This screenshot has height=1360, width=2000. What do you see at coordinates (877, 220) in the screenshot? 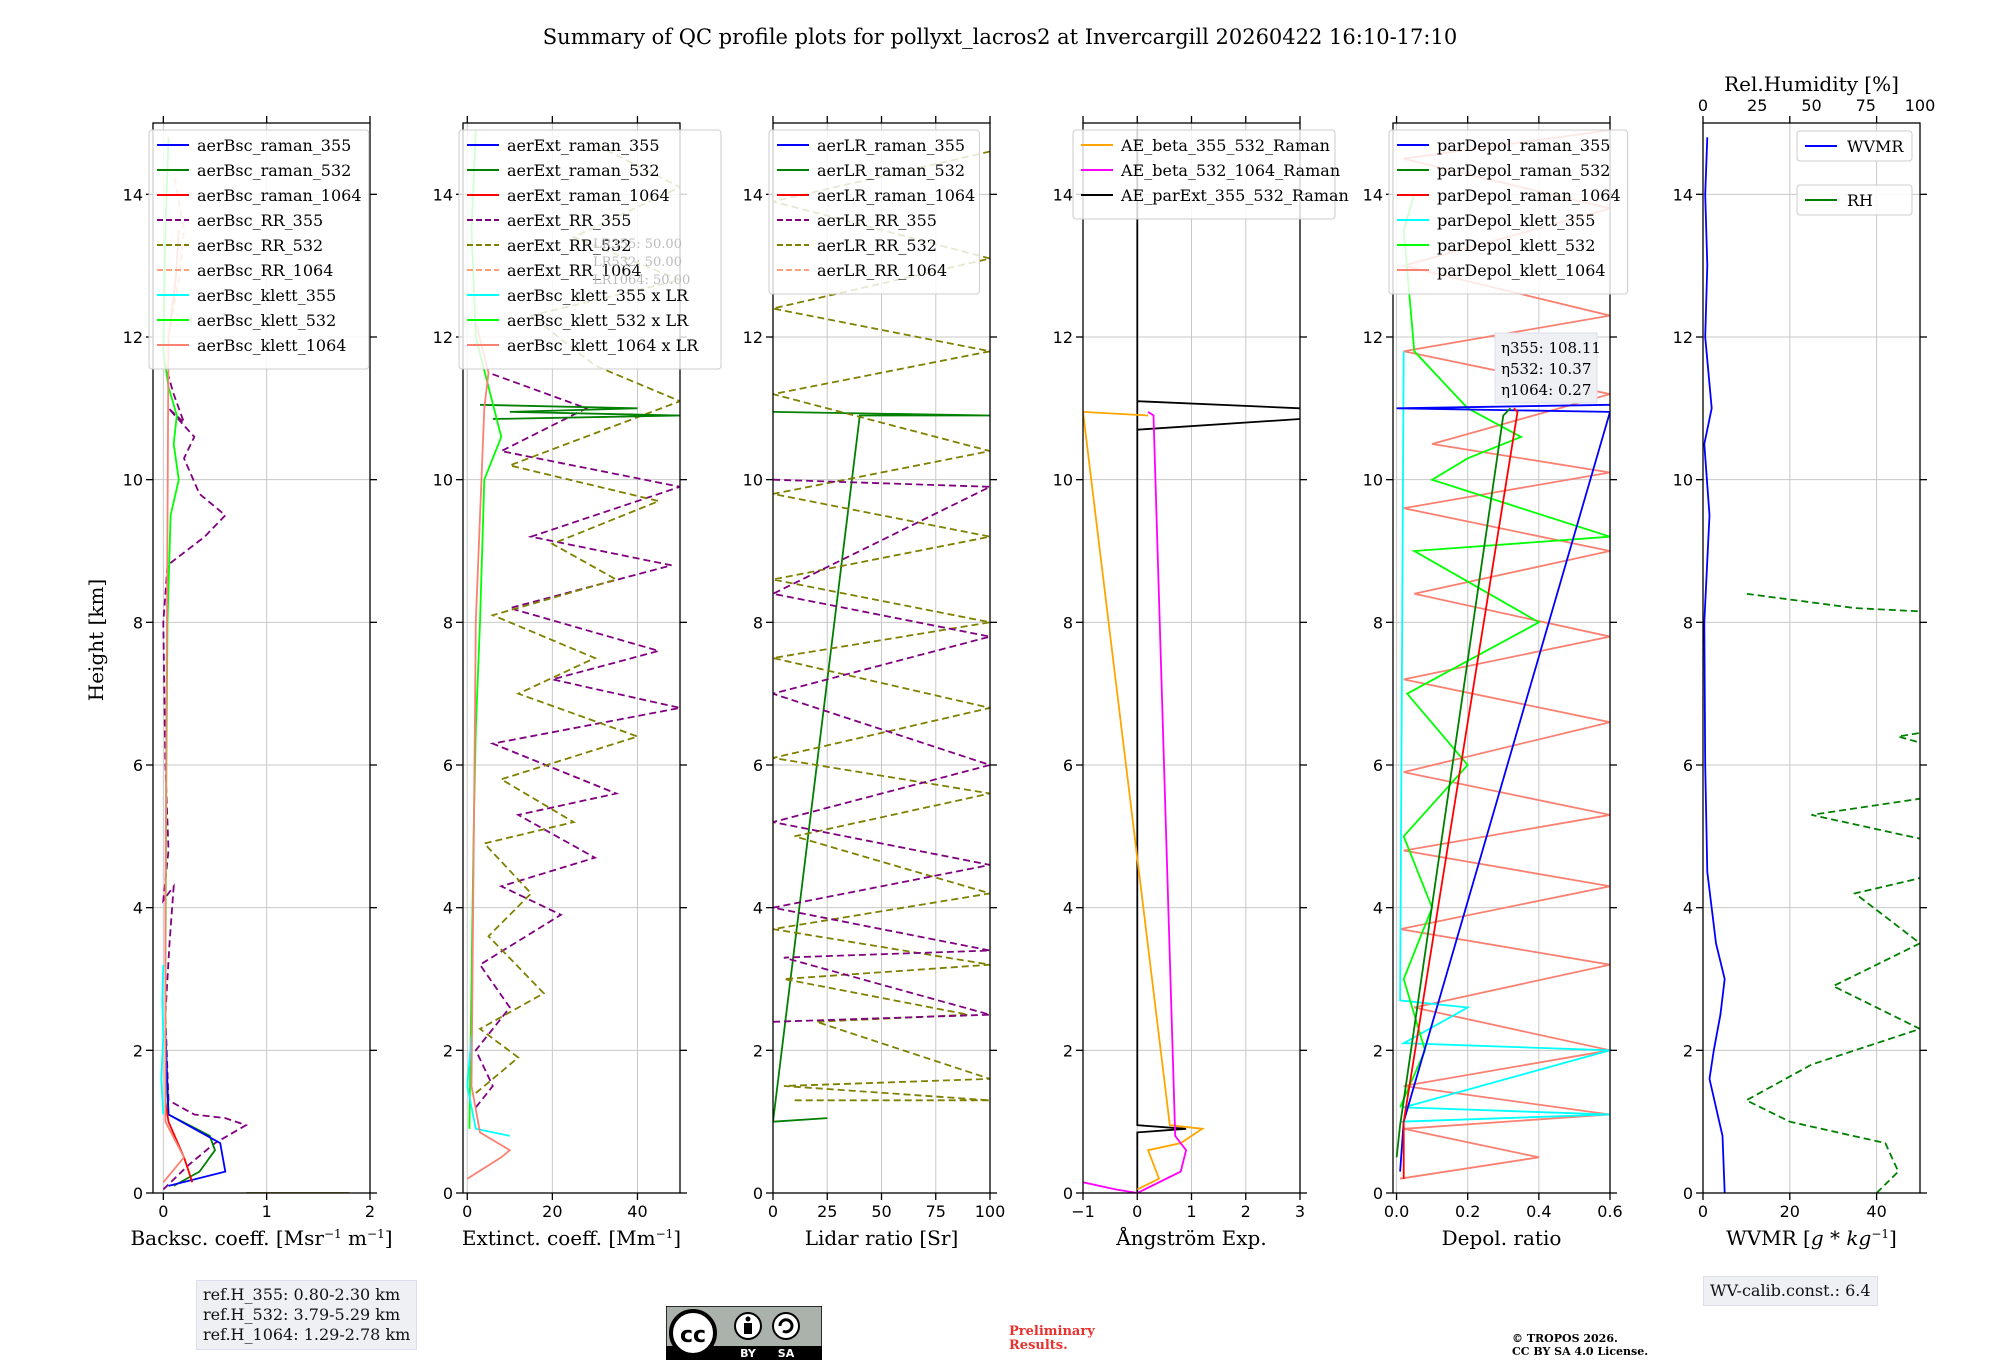
I see `legend-label: aerLR_RR_355` at bounding box center [877, 220].